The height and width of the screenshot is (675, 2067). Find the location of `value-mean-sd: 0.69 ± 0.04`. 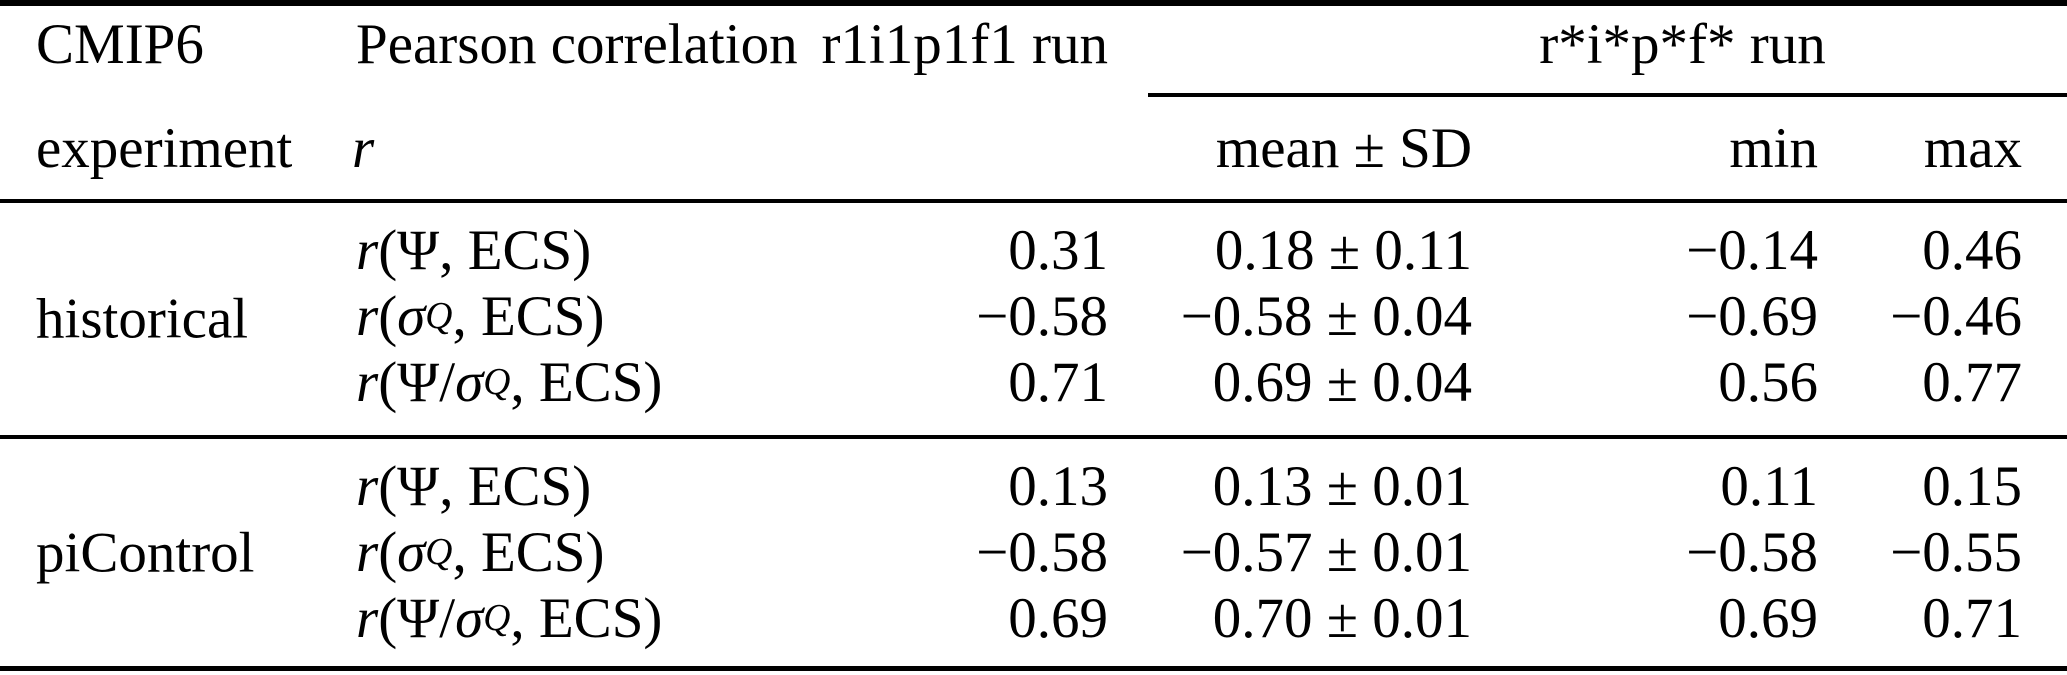

value-mean-sd: 0.69 ± 0.04 is located at coordinates (1342, 382).